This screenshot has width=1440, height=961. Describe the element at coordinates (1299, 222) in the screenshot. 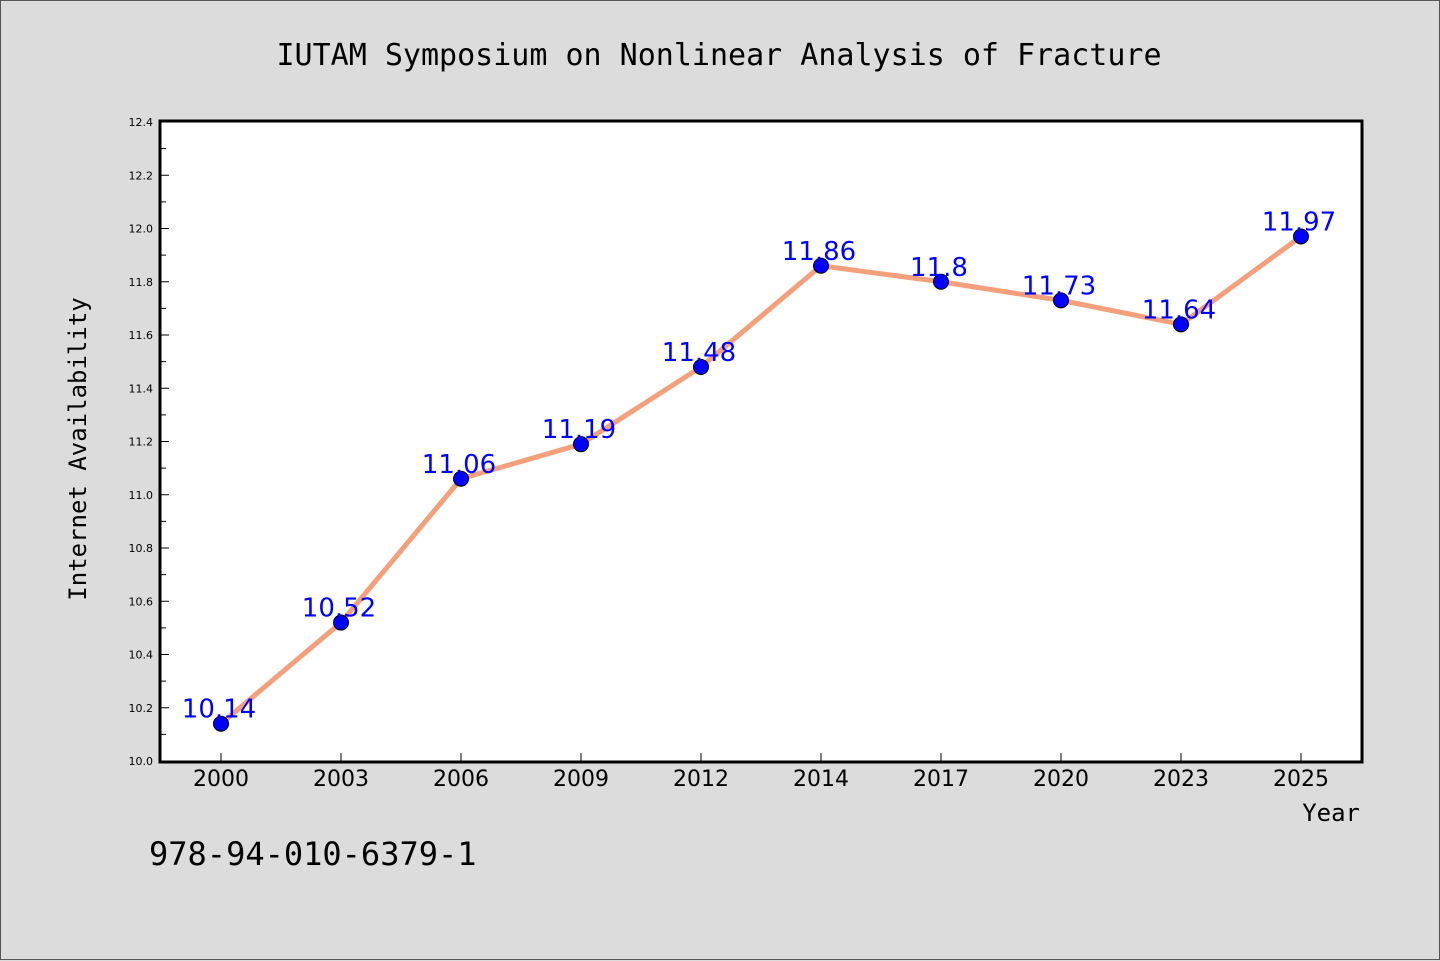

I see `data-label: 11.97` at that location.